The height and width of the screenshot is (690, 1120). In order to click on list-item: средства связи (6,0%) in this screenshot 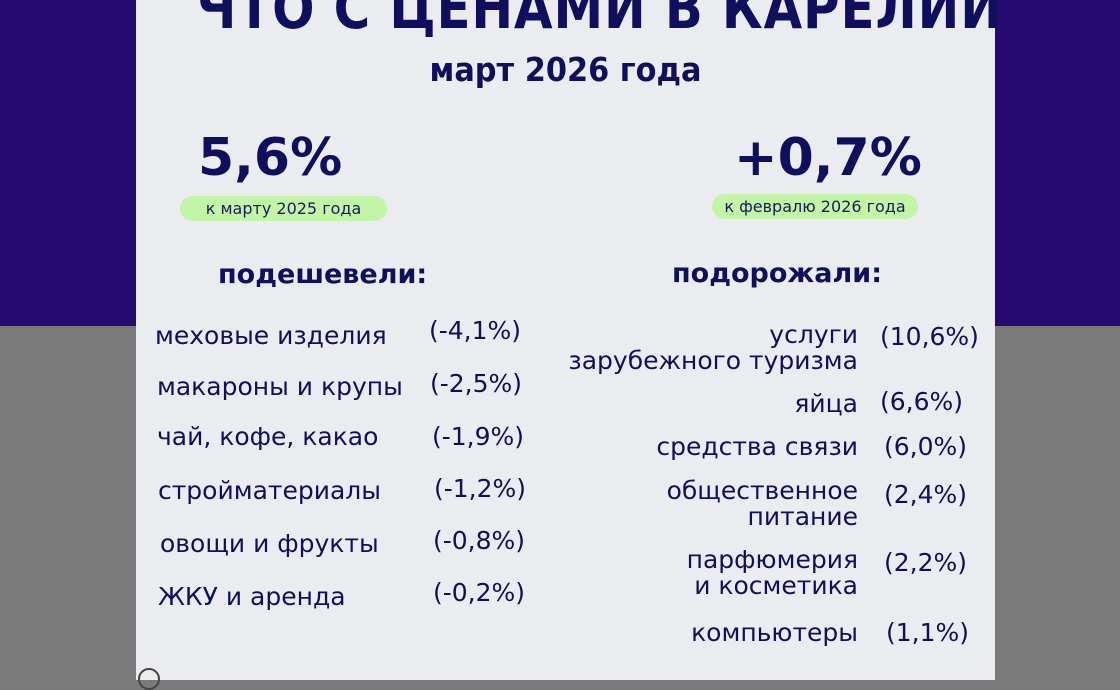, I will do `click(812, 446)`.